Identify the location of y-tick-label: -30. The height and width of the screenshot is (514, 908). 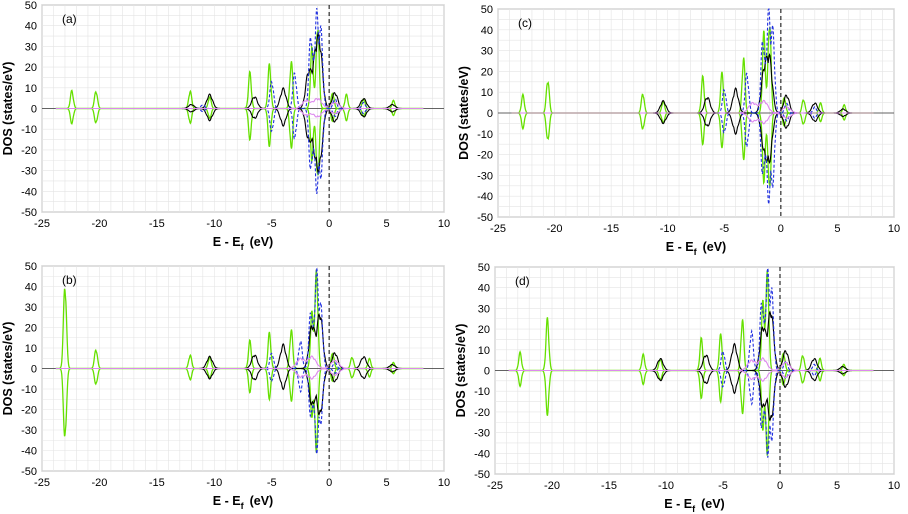
(29, 431).